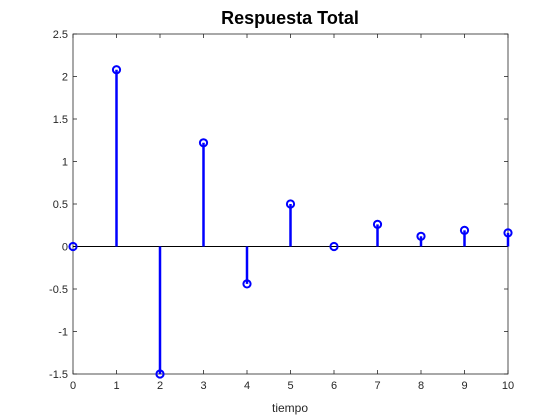 This screenshot has width=560, height=420. What do you see at coordinates (508, 386) in the screenshot?
I see `x-tick-label: 10` at bounding box center [508, 386].